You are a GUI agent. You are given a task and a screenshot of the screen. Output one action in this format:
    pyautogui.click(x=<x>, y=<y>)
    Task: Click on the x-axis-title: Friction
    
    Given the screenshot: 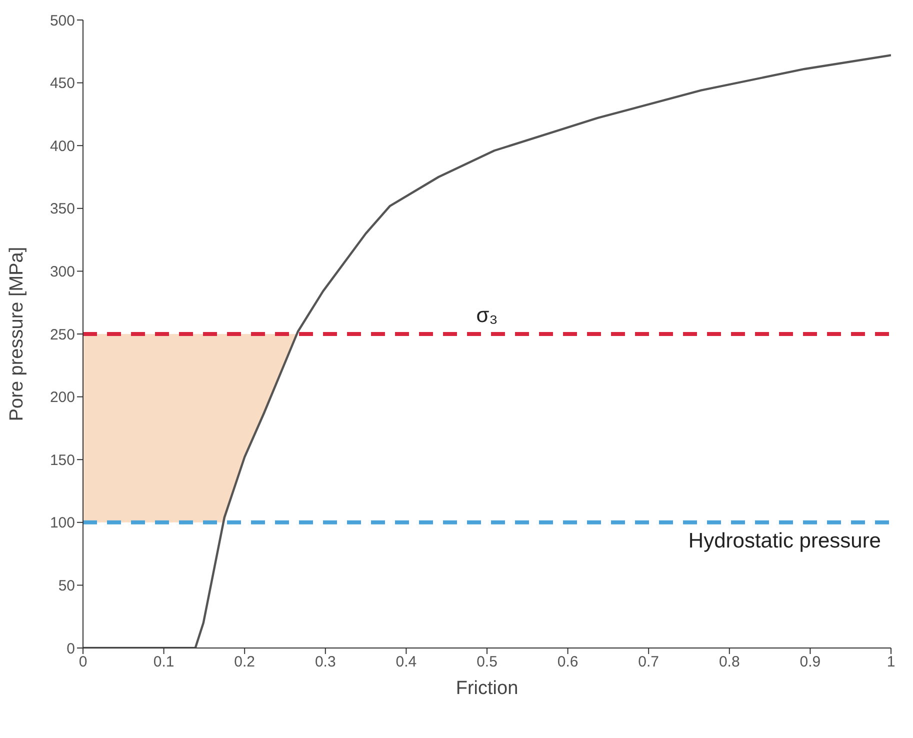 What is the action you would take?
    pyautogui.click(x=487, y=688)
    